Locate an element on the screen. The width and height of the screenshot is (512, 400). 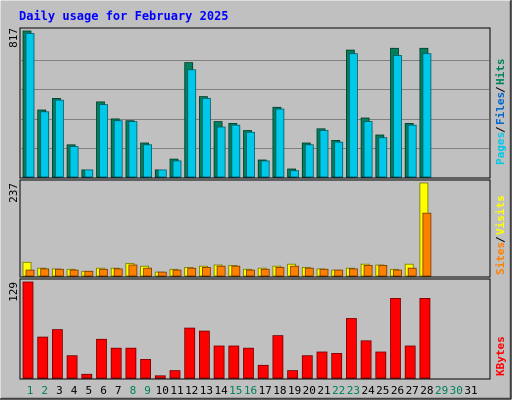
x-tick-label-29: 29 is located at coordinates (441, 390).